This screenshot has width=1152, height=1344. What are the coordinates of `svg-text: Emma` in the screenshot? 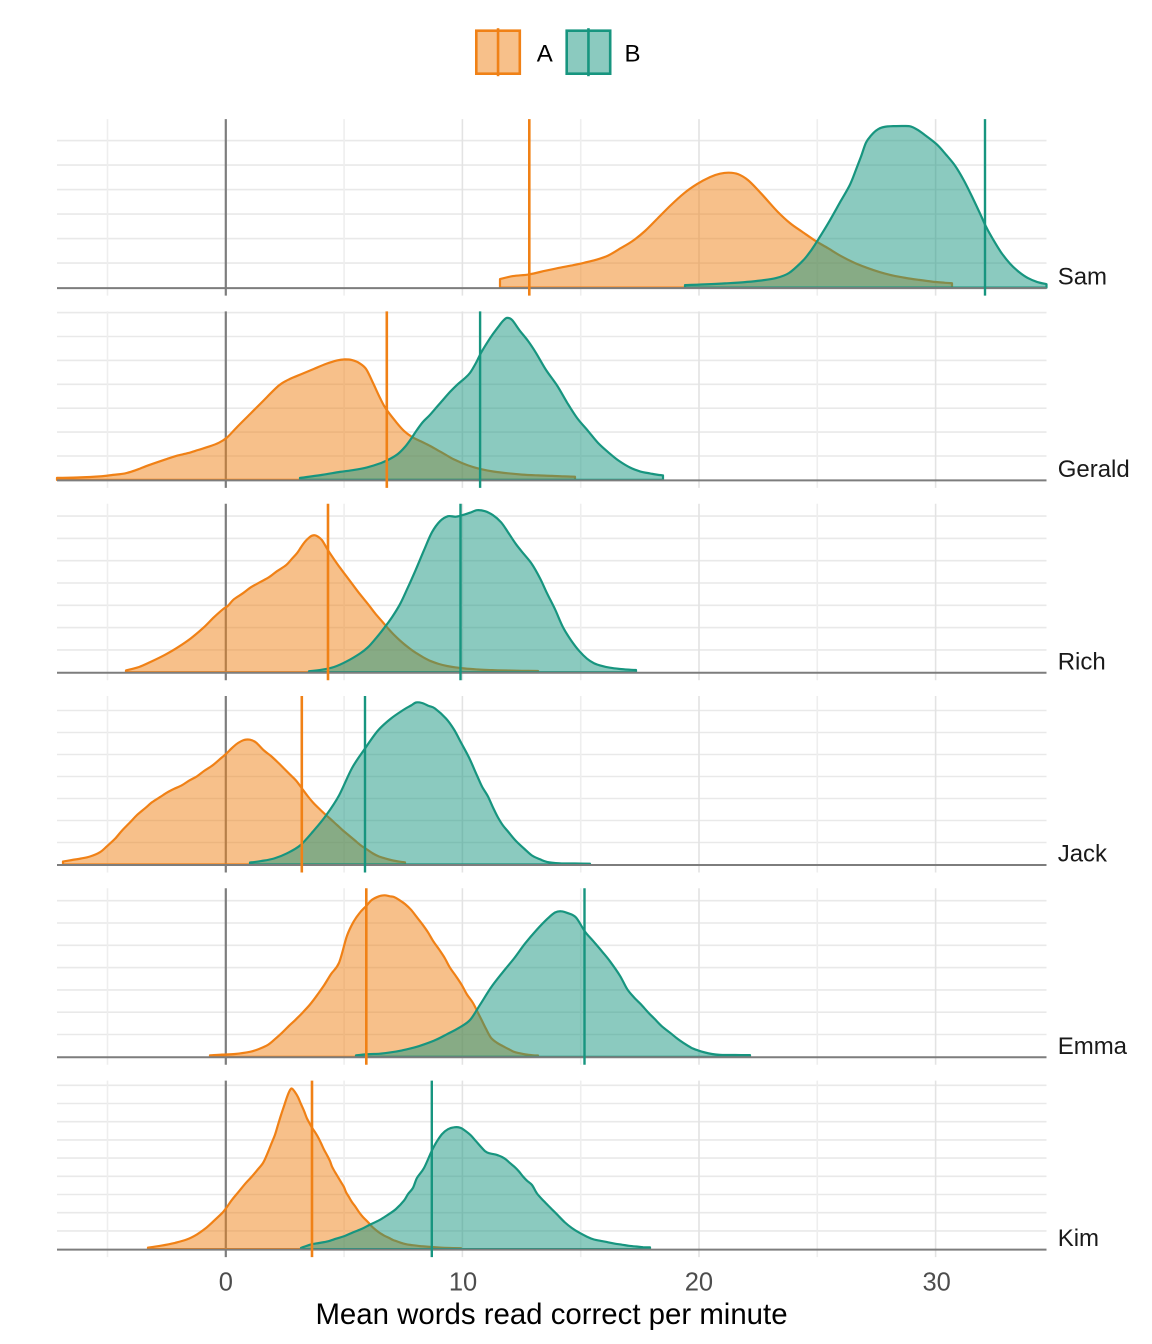 It's located at (1093, 1046).